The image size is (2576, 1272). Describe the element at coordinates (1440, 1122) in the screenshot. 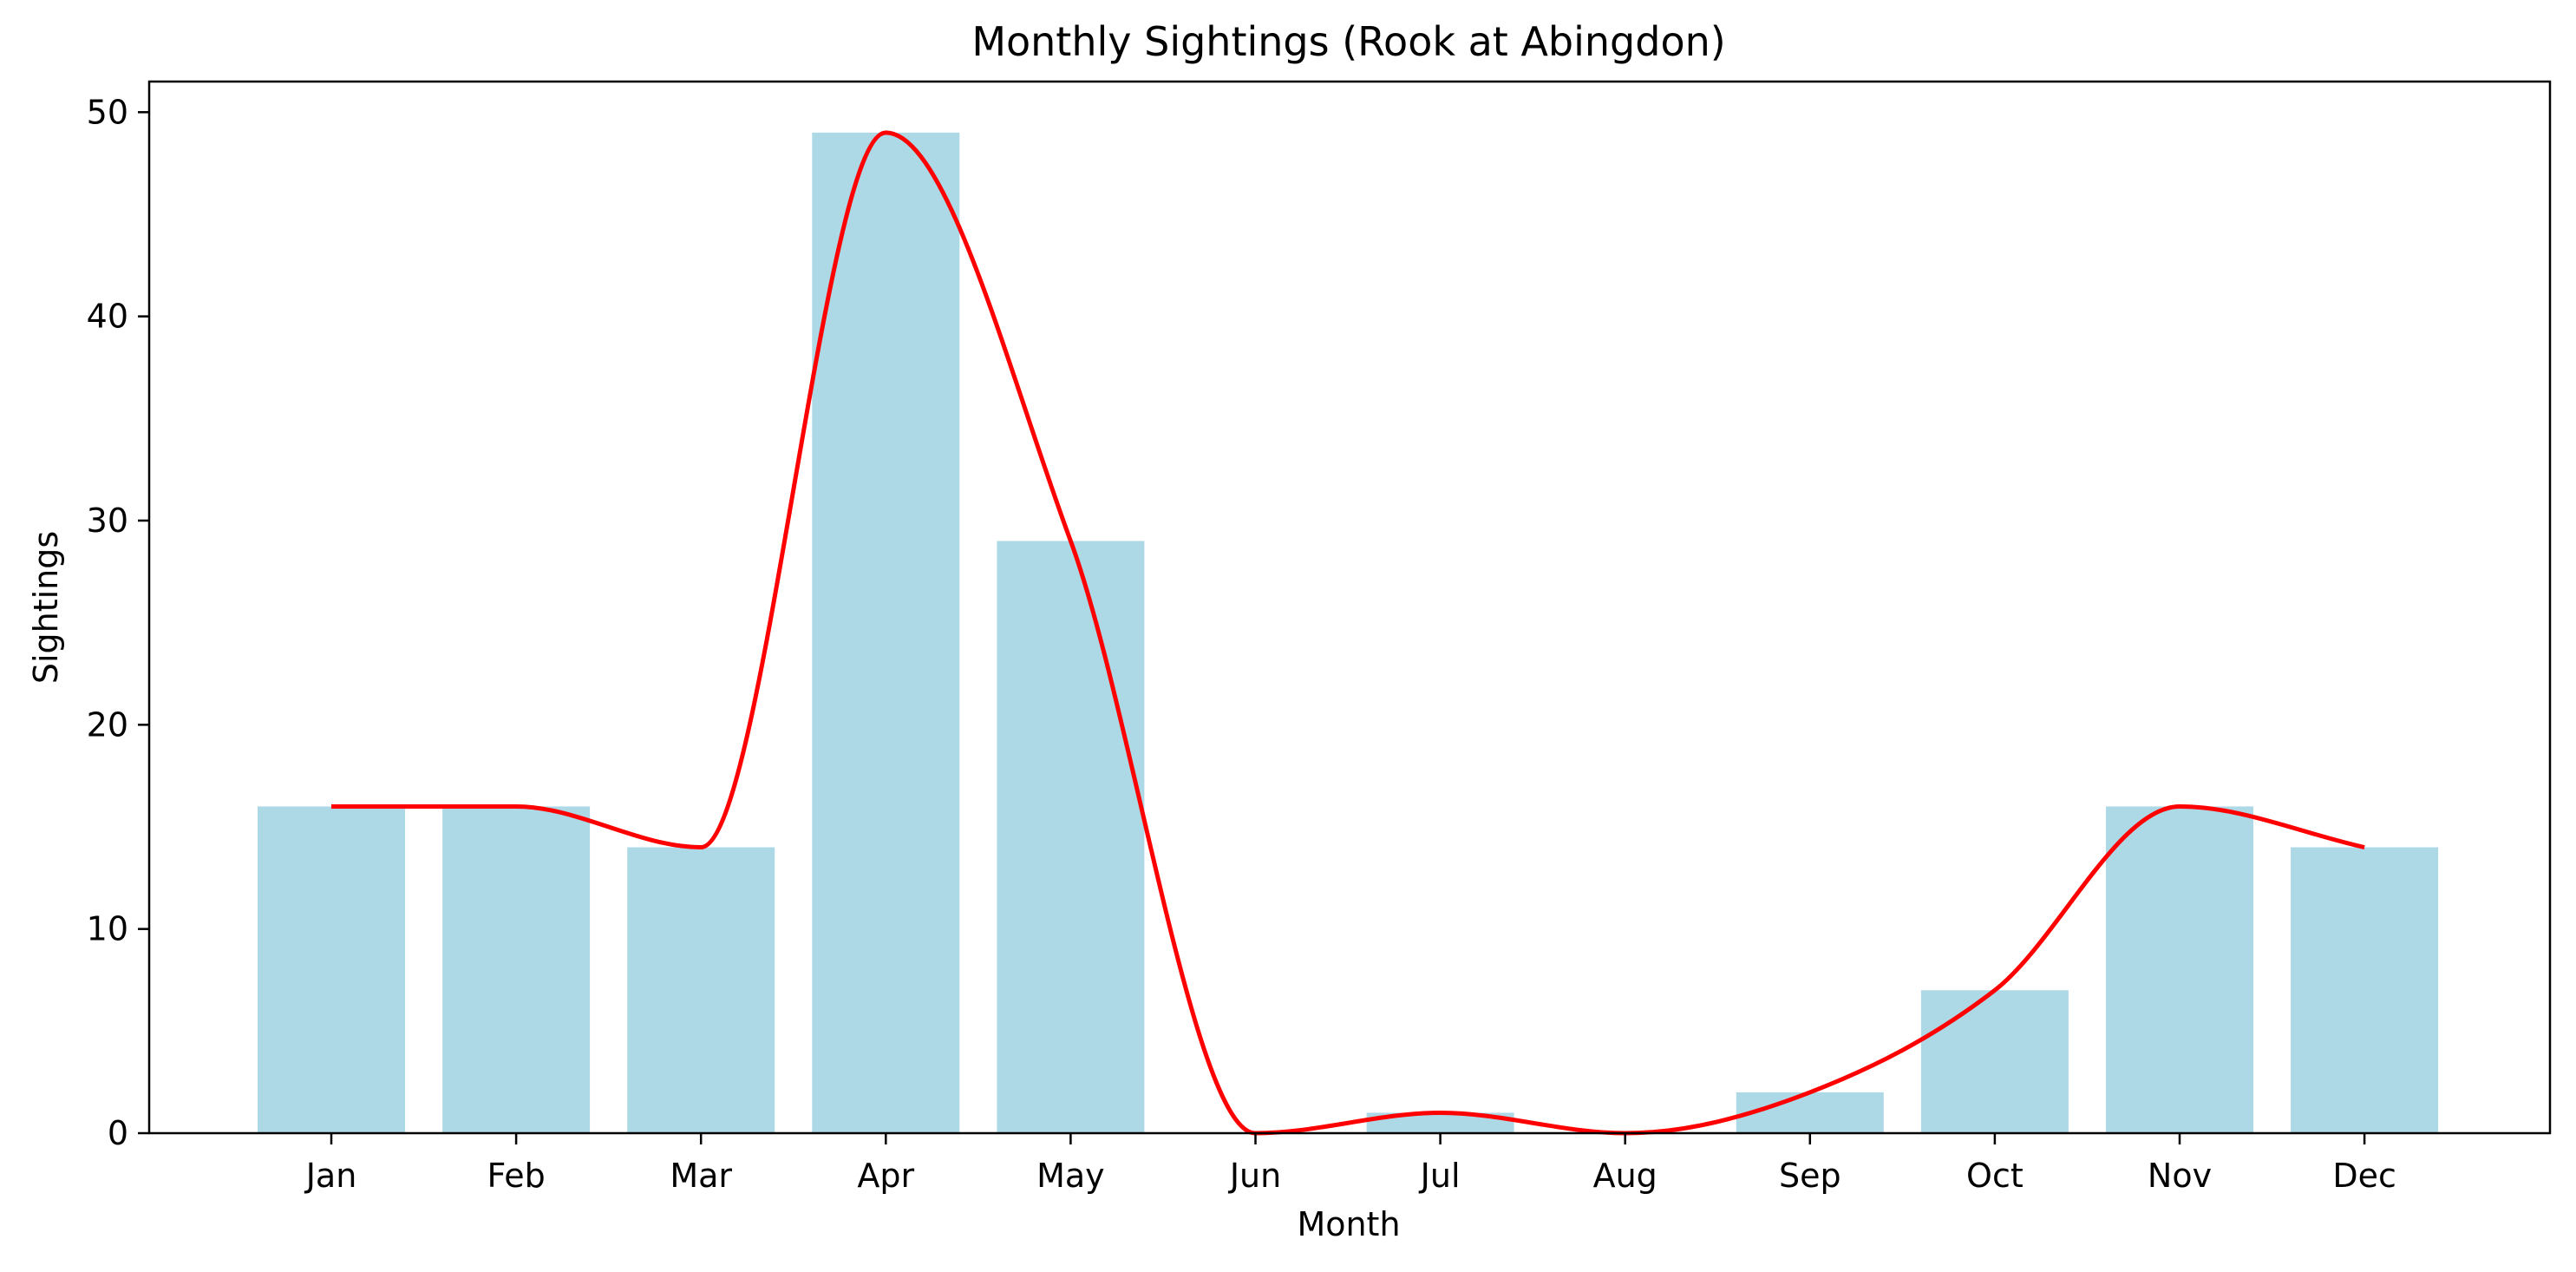

I see `bar-jul` at that location.